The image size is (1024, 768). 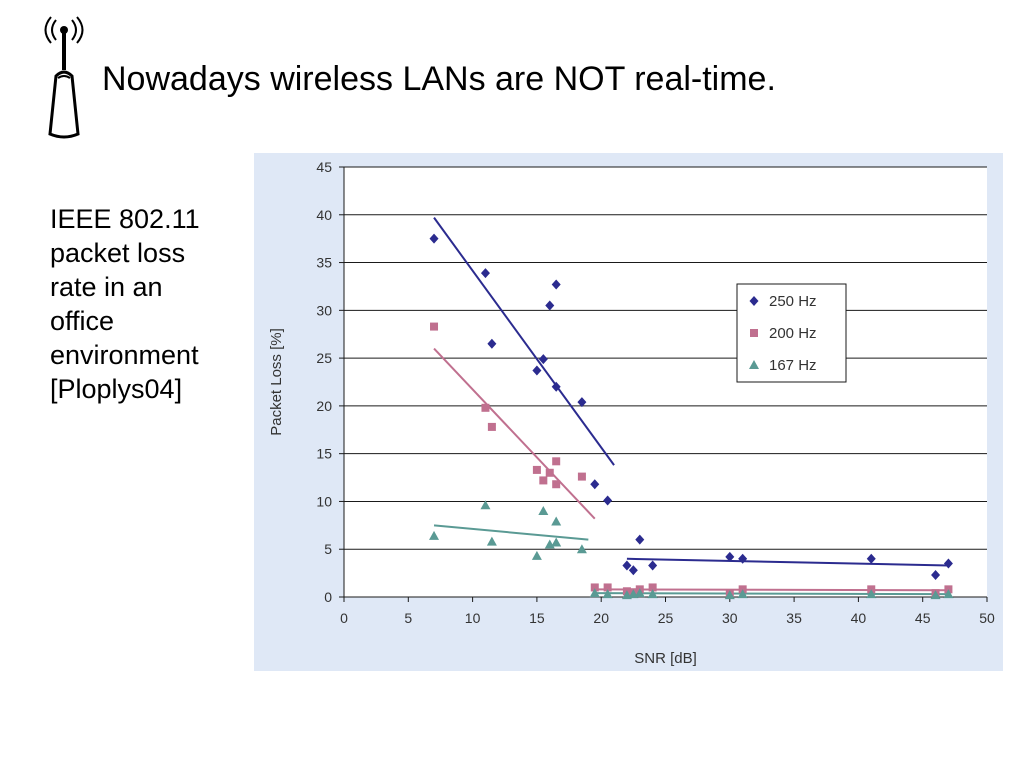 What do you see at coordinates (328, 549) in the screenshot?
I see `y-tick-label: 5` at bounding box center [328, 549].